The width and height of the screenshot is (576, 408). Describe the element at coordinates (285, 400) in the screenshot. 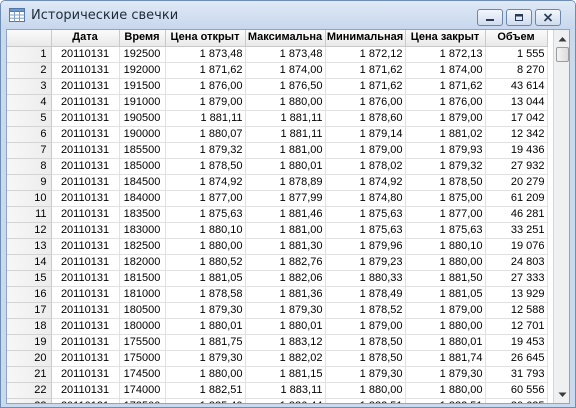

I see `high-price-cell: 1 886,44` at that location.